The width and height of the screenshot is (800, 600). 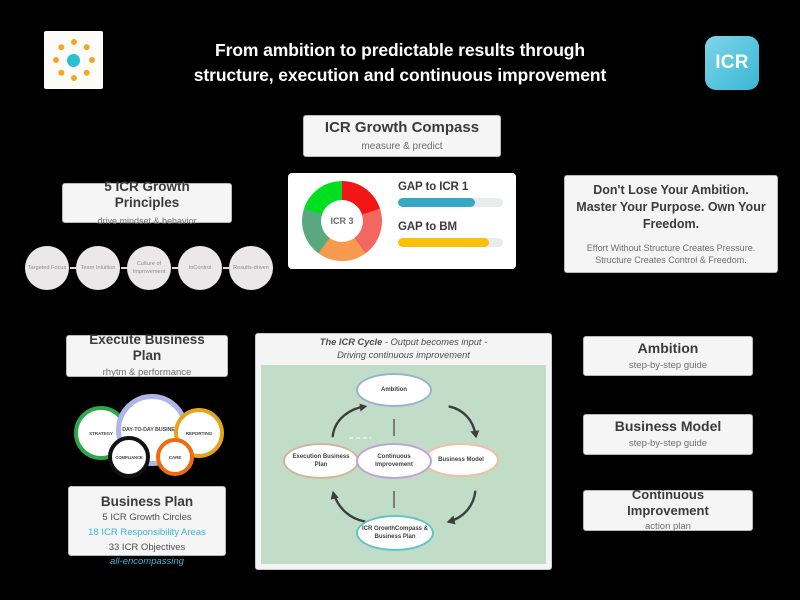 I want to click on card-title: Execute Business Plan, so click(x=147, y=347).